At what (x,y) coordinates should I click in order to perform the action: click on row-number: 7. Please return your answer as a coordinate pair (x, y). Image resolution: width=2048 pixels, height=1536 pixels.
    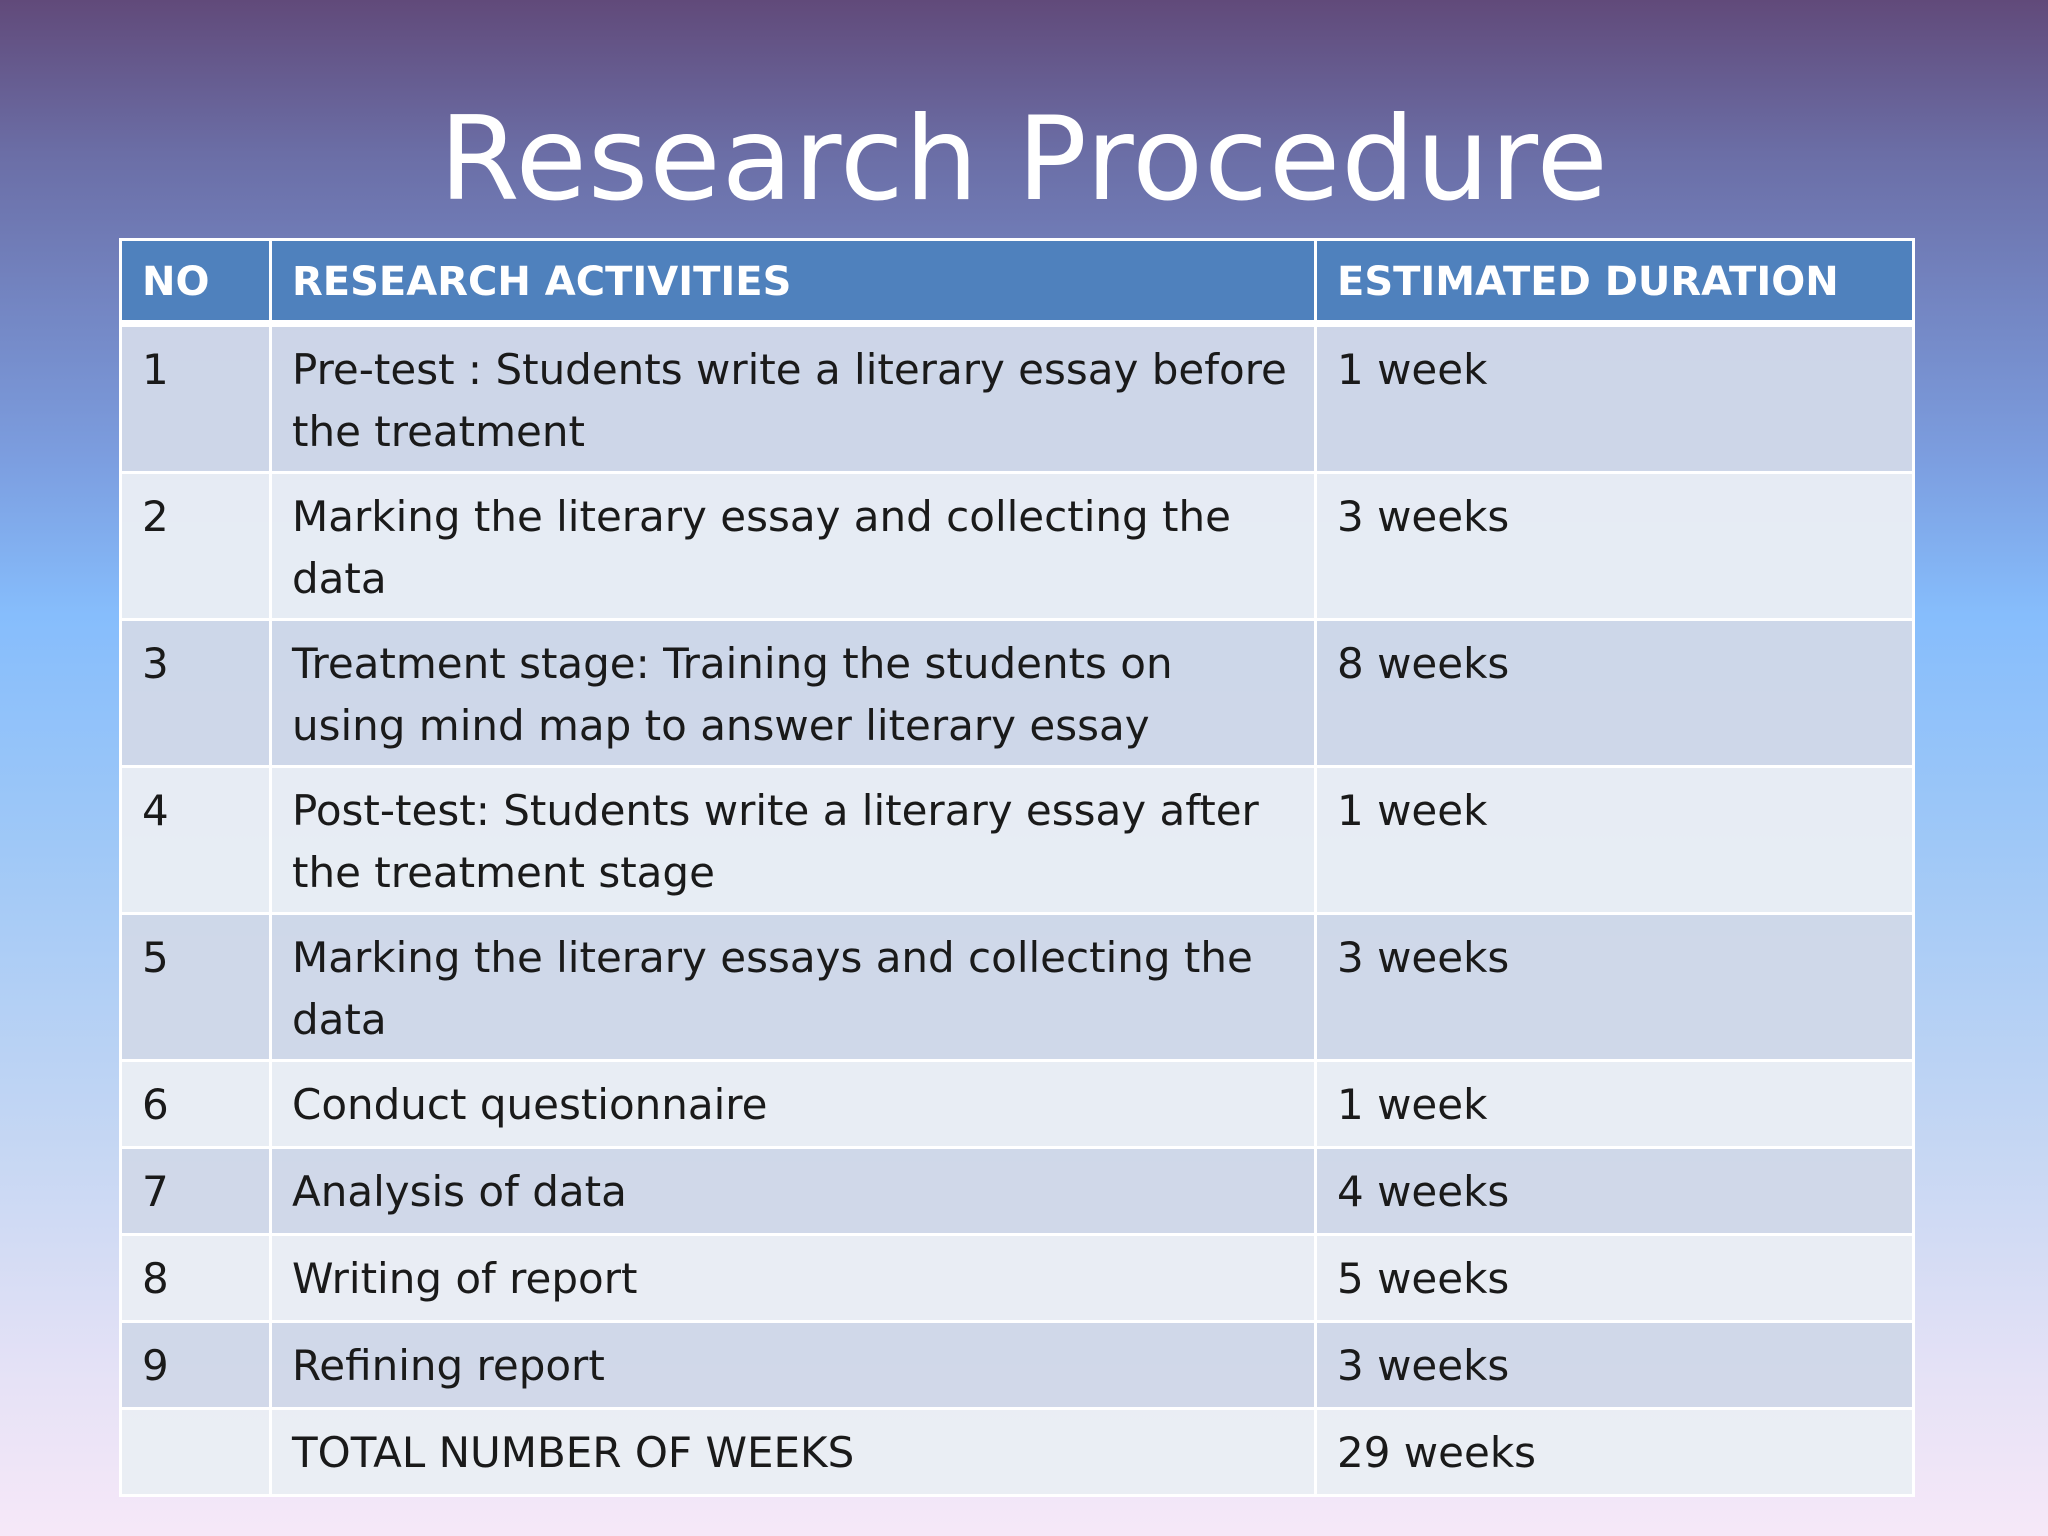
    Looking at the image, I should click on (195, 1191).